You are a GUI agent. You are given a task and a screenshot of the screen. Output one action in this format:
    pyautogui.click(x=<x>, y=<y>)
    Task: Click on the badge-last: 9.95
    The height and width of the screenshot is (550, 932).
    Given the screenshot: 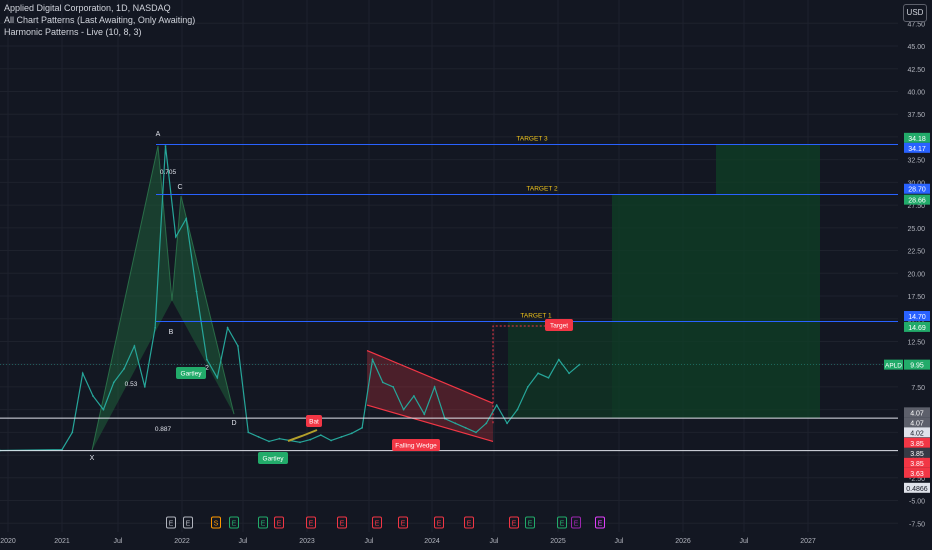 What is the action you would take?
    pyautogui.click(x=917, y=366)
    